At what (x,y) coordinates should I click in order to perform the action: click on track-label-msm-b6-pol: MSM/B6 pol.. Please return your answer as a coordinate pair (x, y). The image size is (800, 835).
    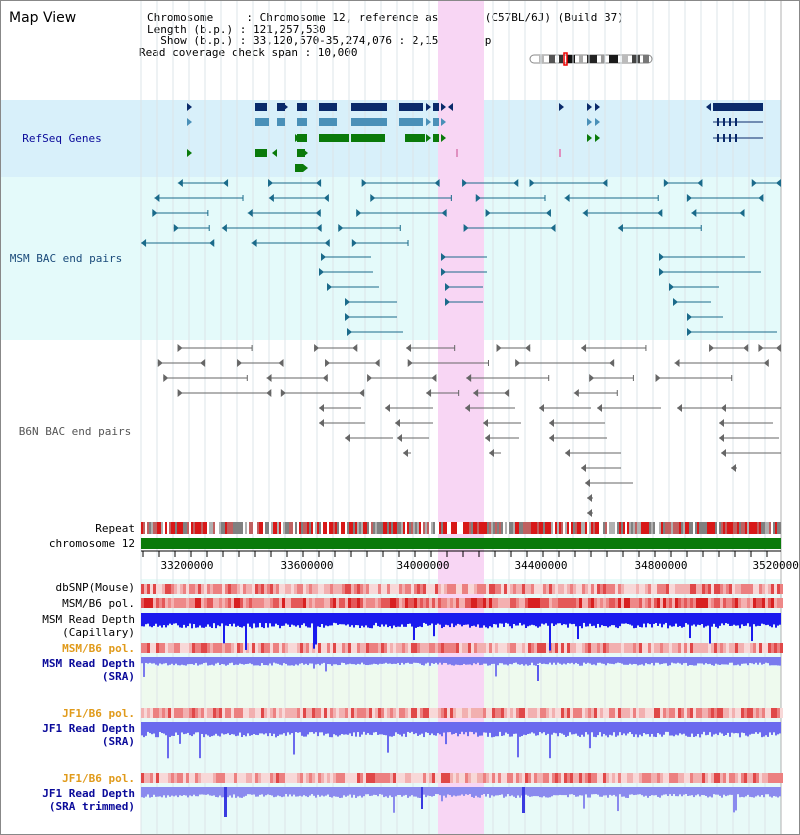
    Looking at the image, I should click on (98, 603).